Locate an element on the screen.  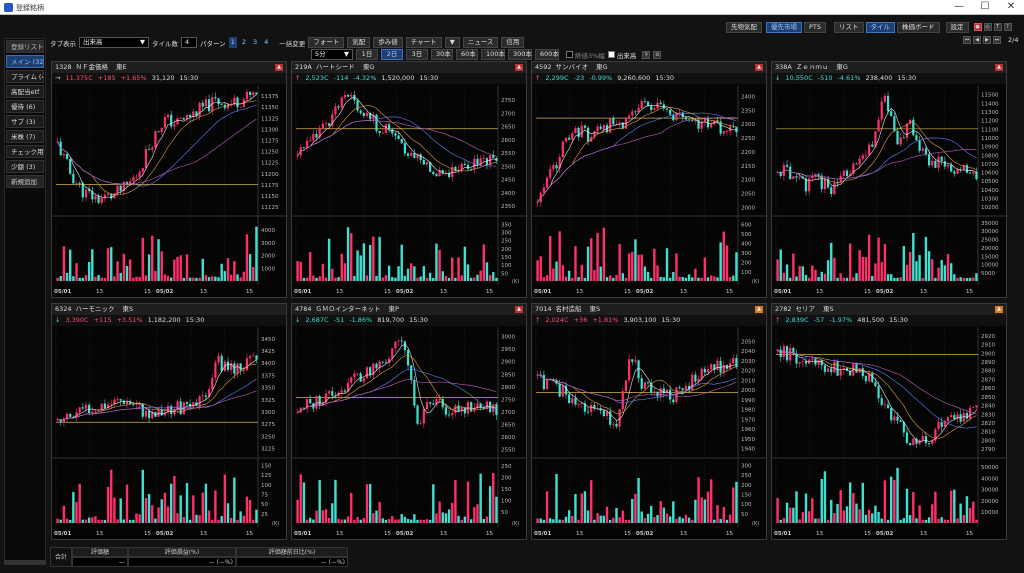
sidebar-item-us-stocks: 米株 (7) is located at coordinates (25, 136).